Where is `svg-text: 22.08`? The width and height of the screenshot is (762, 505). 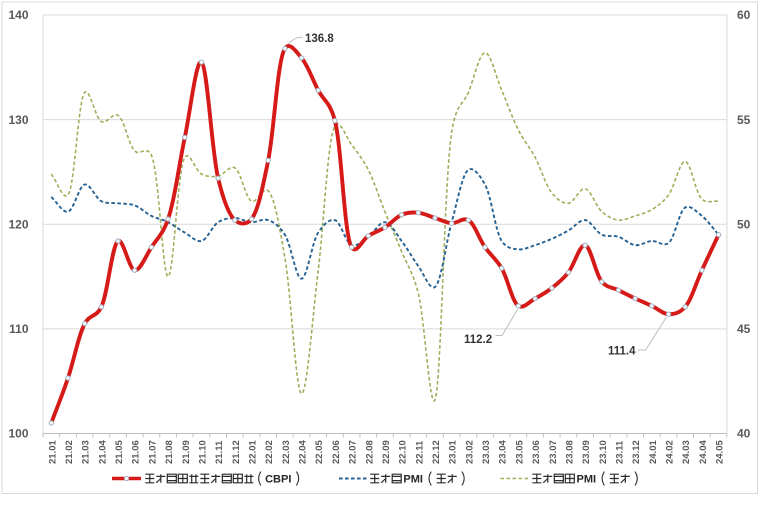 svg-text: 22.08 is located at coordinates (369, 452).